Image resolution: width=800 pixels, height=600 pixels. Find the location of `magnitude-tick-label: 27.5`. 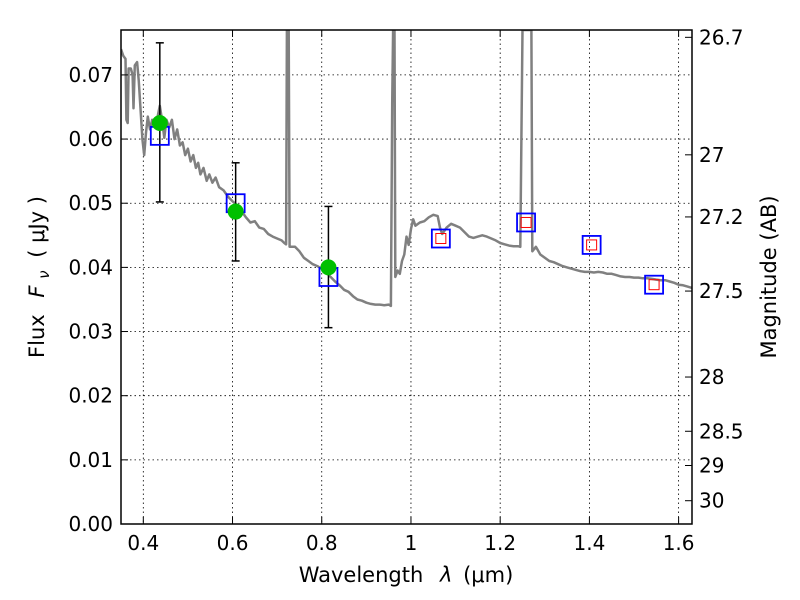

magnitude-tick-label: 27.5 is located at coordinates (721, 291).